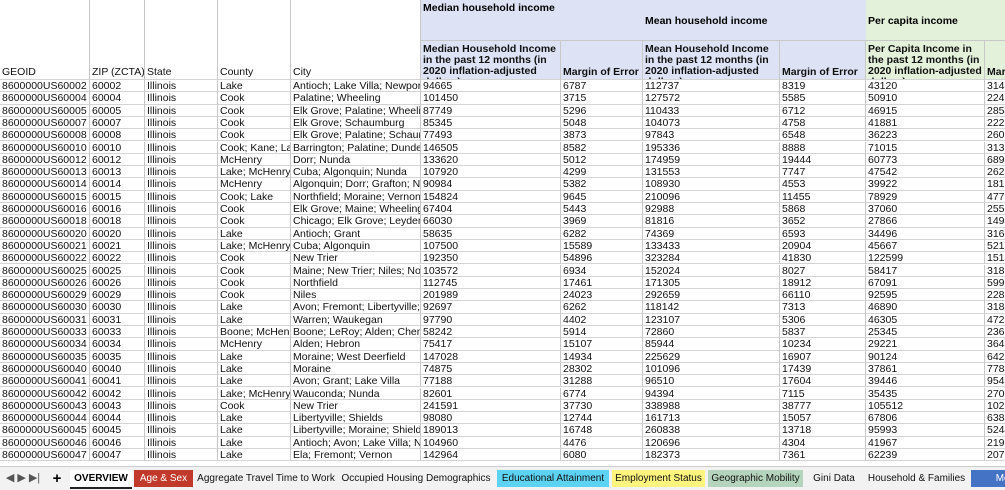 The height and width of the screenshot is (490, 1005). Describe the element at coordinates (45, 295) in the screenshot. I see `cell: 8600000US60029` at that location.